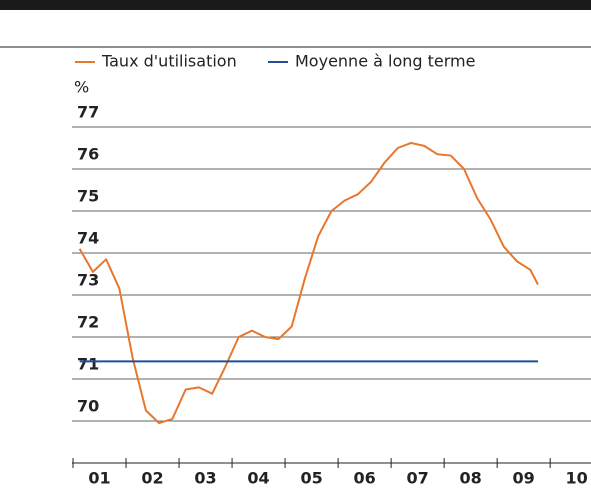 Image resolution: width=591 pixels, height=490 pixels. I want to click on x-tick-label: 06, so click(364, 478).